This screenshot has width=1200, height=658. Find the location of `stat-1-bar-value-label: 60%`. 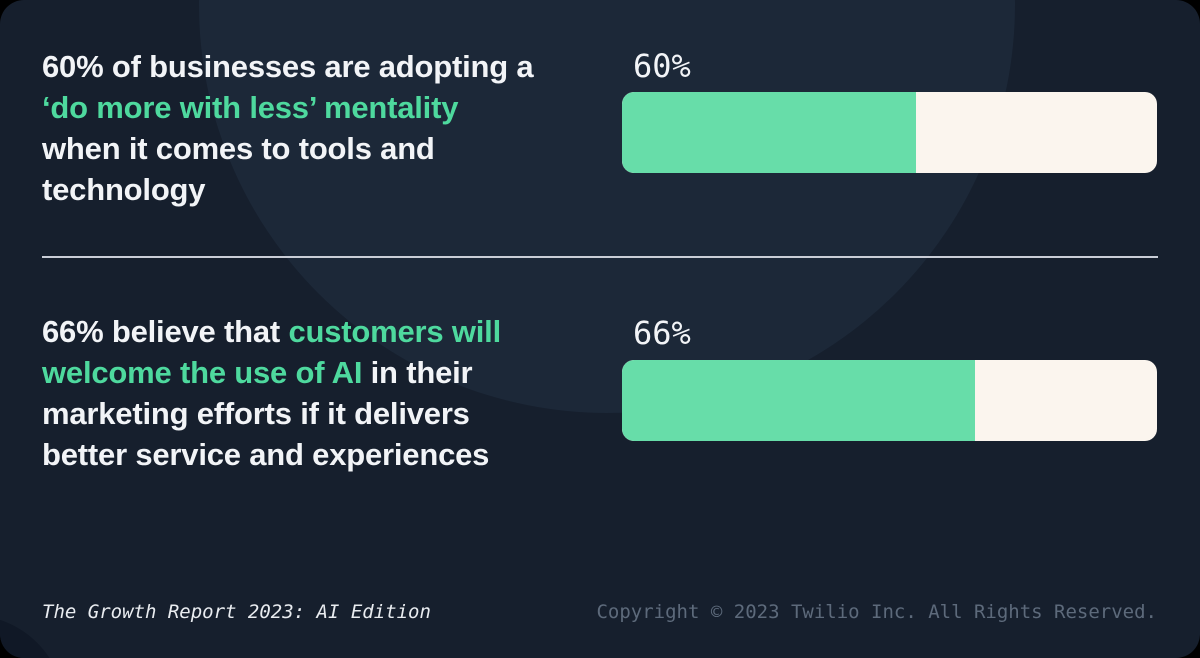

stat-1-bar-value-label: 60% is located at coordinates (662, 66).